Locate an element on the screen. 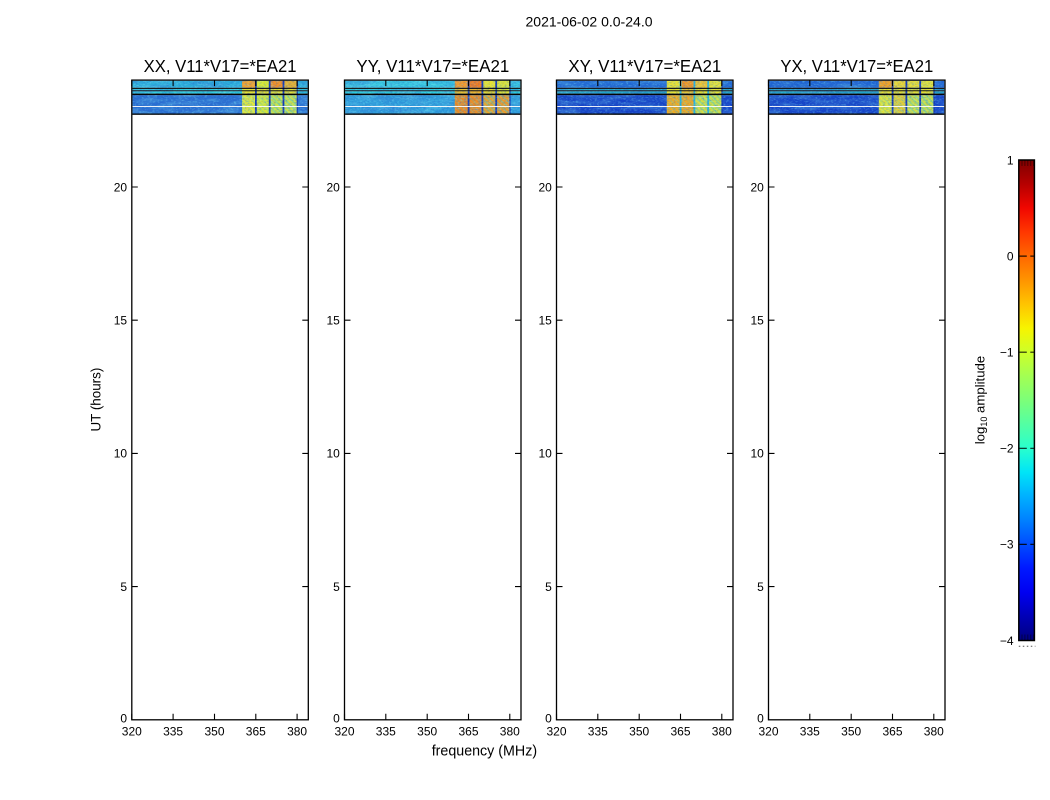 The image size is (1050, 800). svg-text: −4 is located at coordinates (1007, 641).